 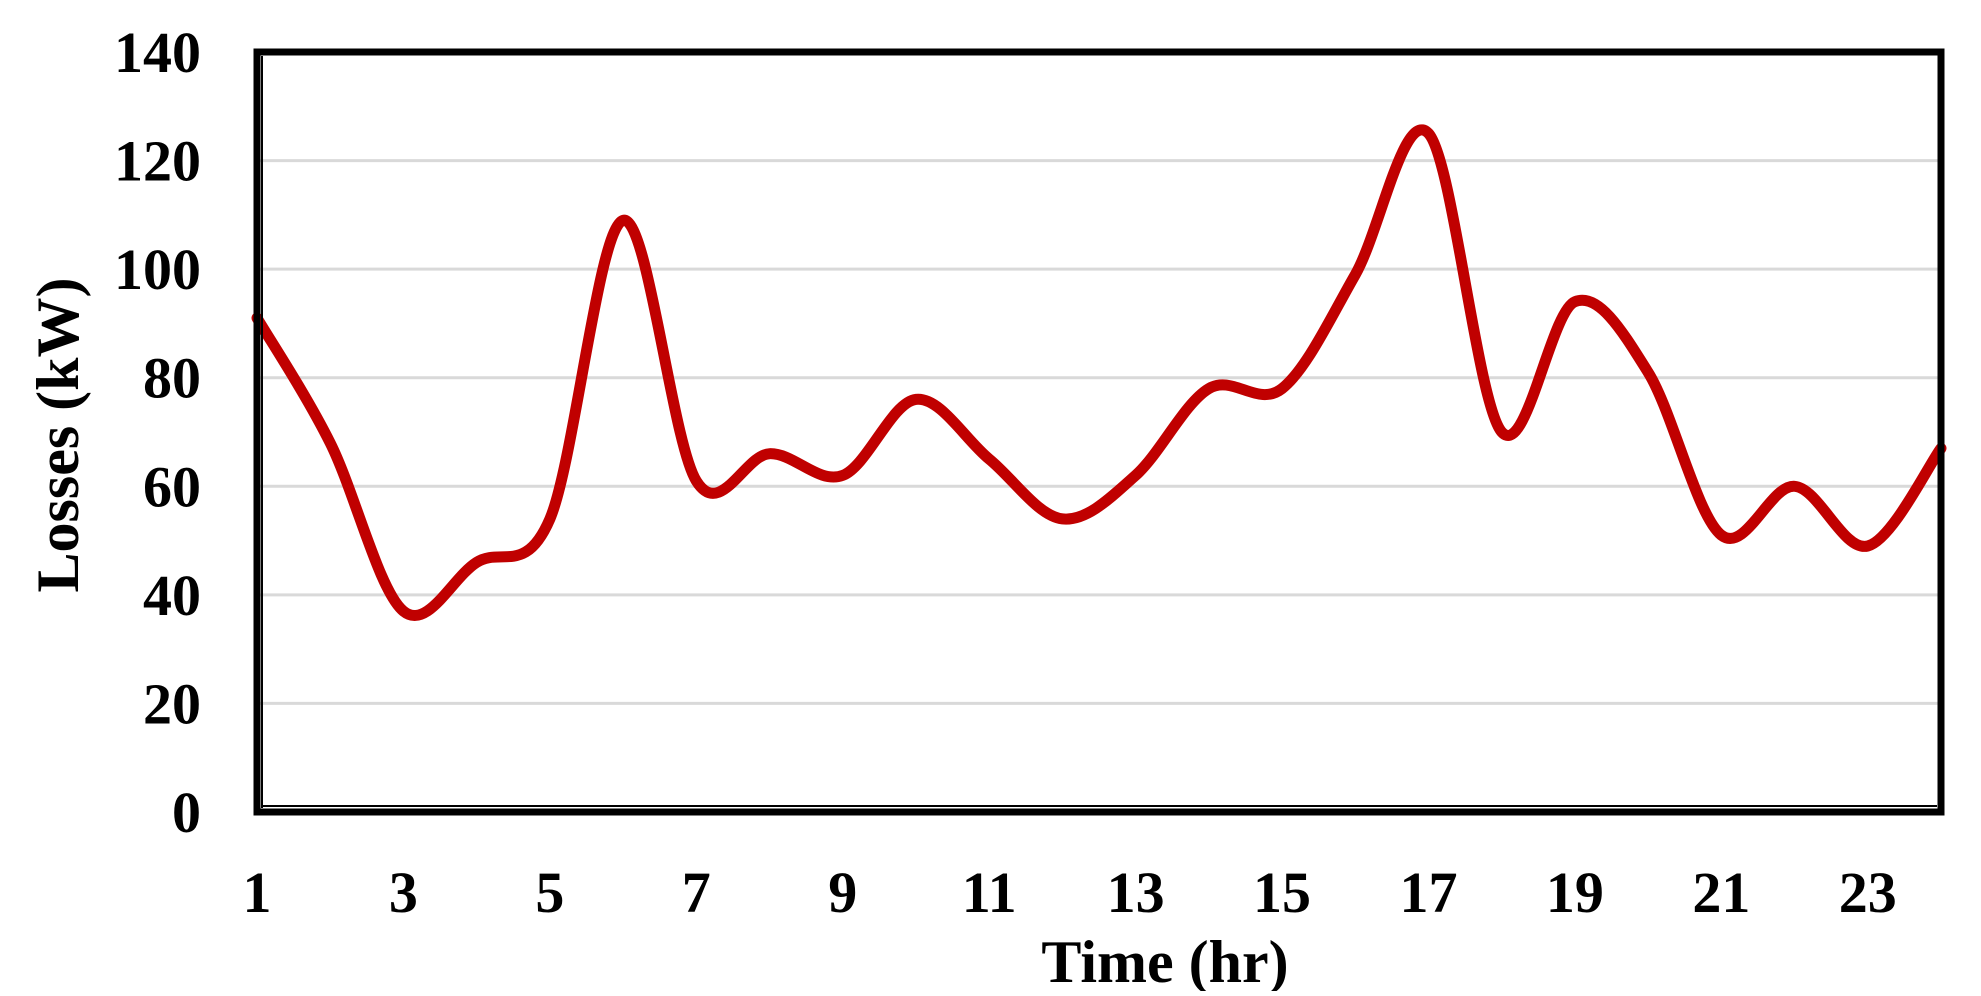 I want to click on x-tick-label: 1, so click(x=257, y=892).